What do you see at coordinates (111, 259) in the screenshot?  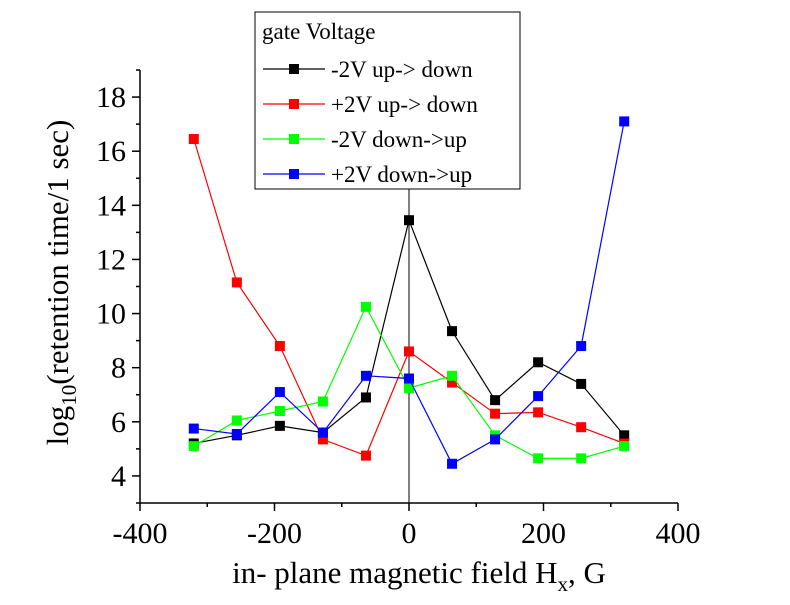 I see `y-tick-label: 12` at bounding box center [111, 259].